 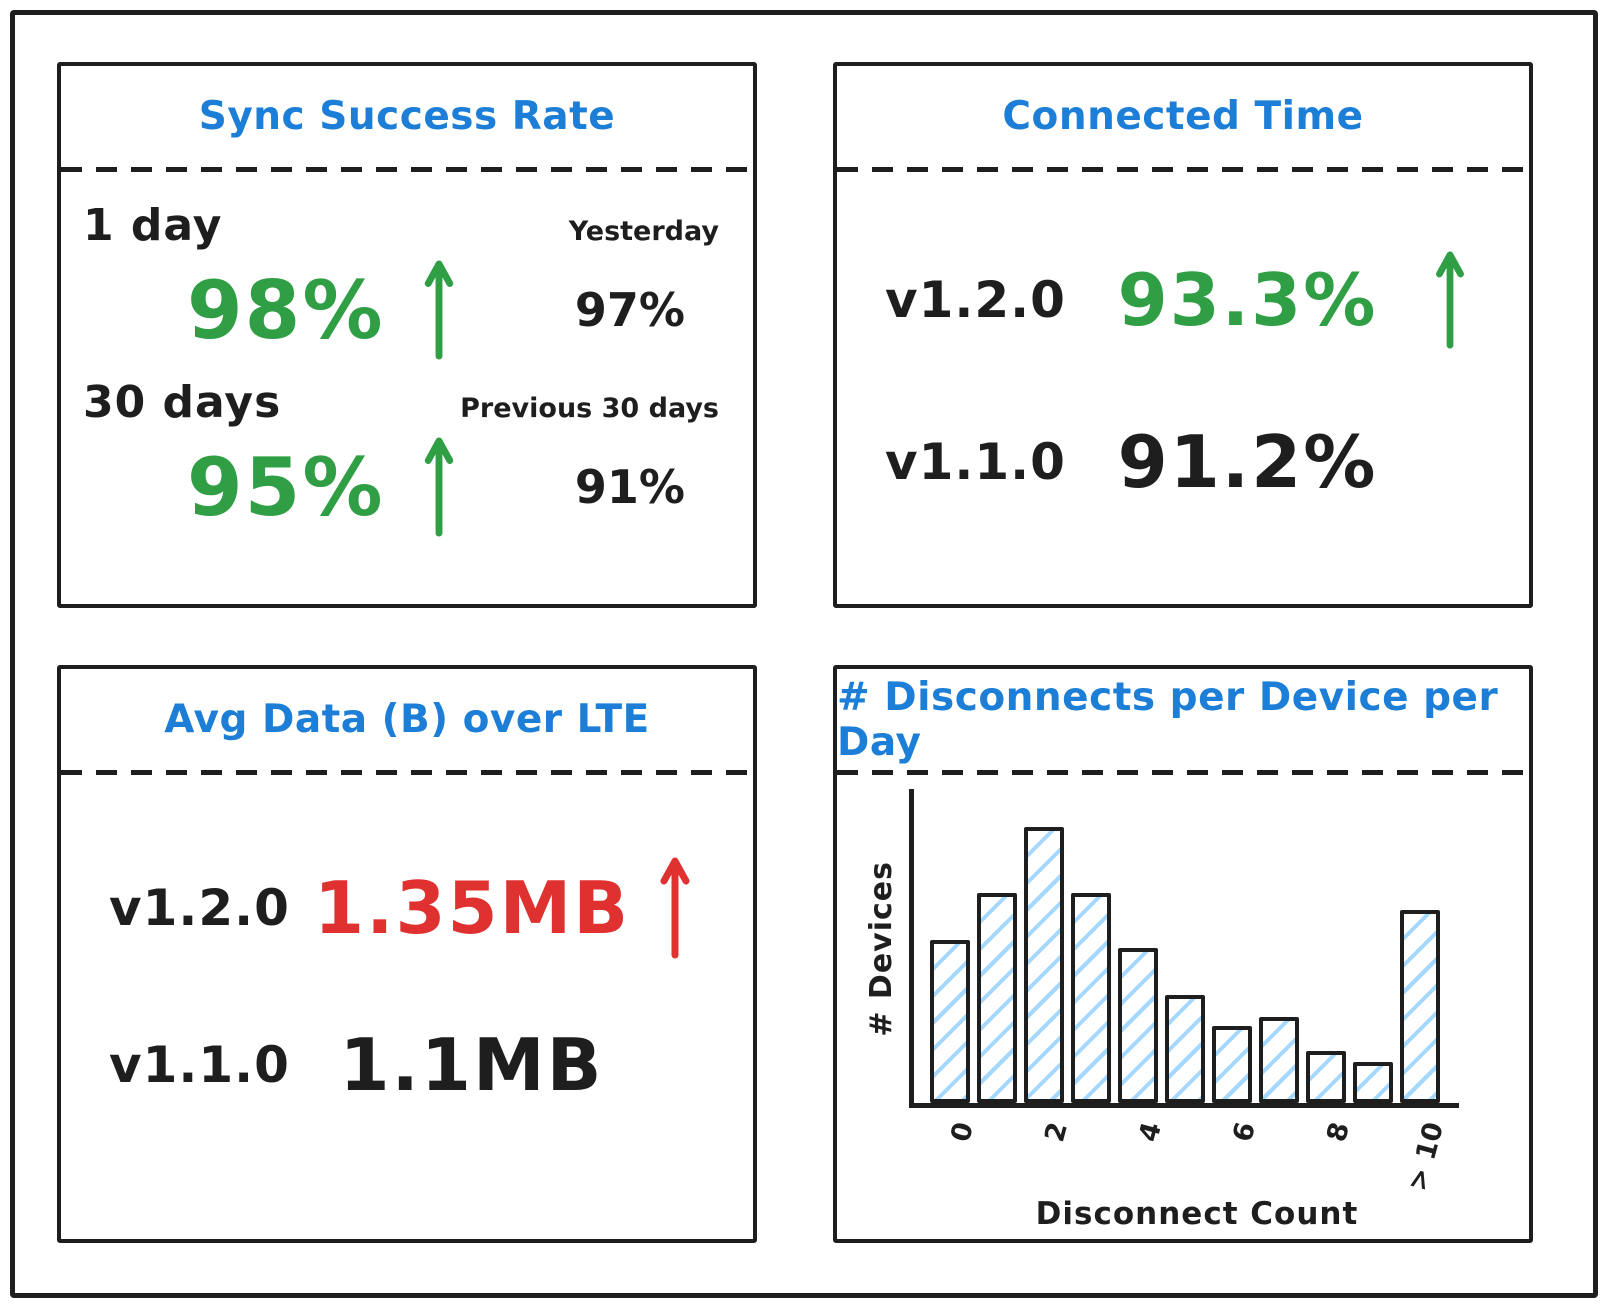 I want to click on connected-panel-body: v1.2.0 93.3% v1.1.0 91.2%, so click(x=1183, y=345).